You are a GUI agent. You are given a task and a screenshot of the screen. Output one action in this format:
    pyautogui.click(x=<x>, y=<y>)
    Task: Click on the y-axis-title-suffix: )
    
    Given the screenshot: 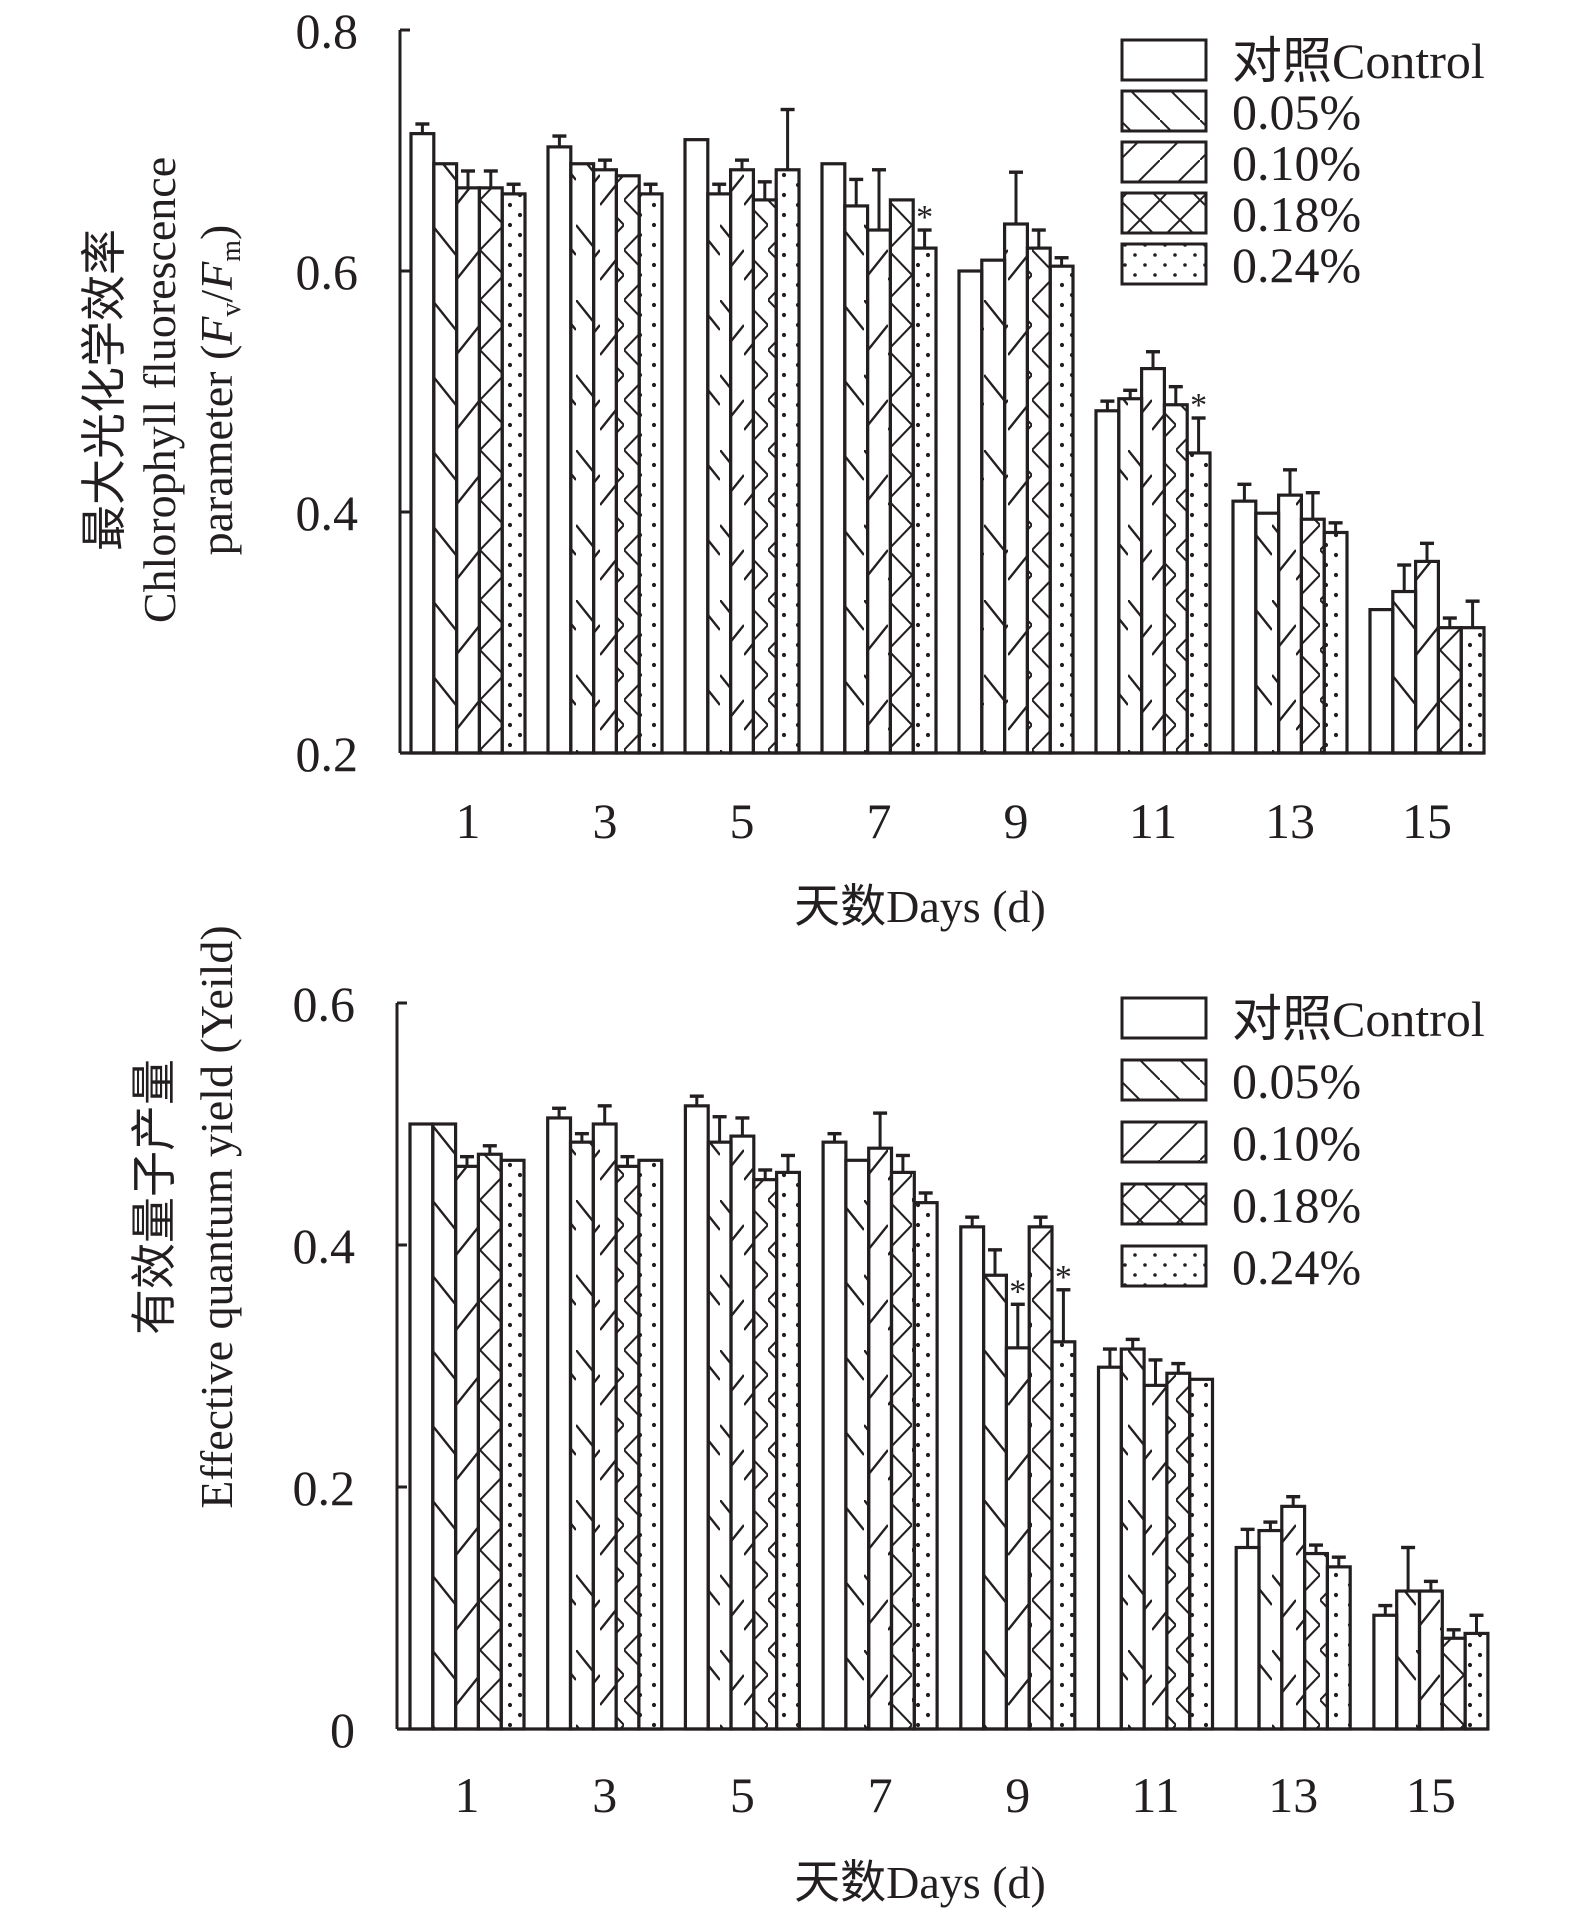 What is the action you would take?
    pyautogui.click(x=216, y=232)
    